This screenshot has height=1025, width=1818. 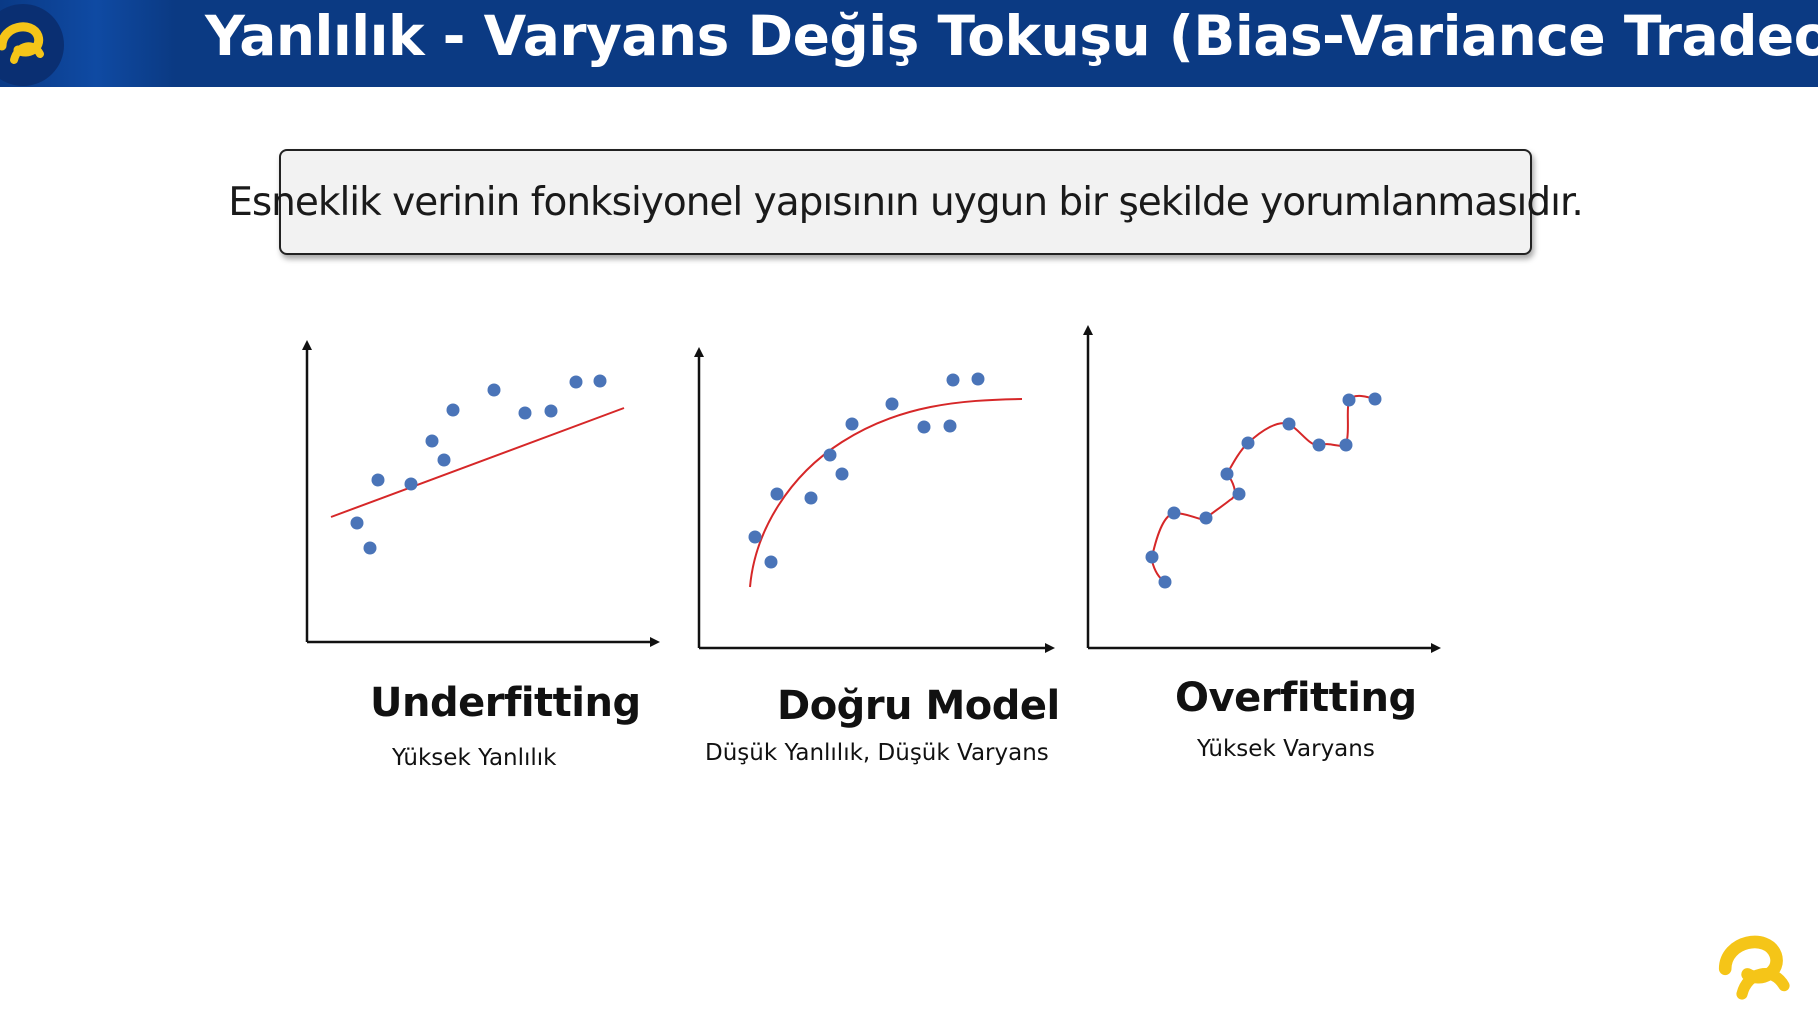 I want to click on underfitting-title: Underfitting, so click(x=505, y=703).